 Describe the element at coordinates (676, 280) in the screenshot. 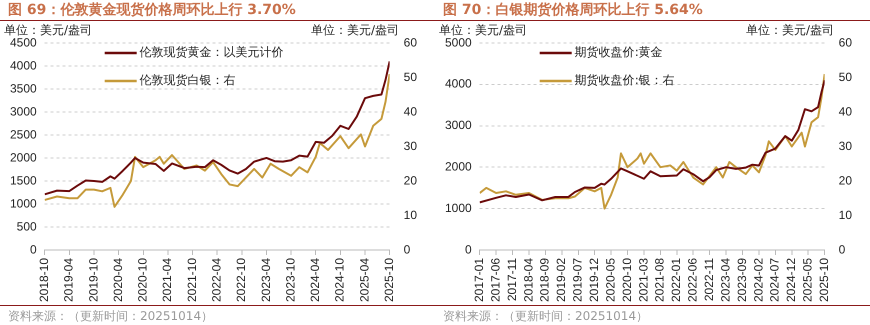

I see `x-tick-label: 2022-01` at that location.